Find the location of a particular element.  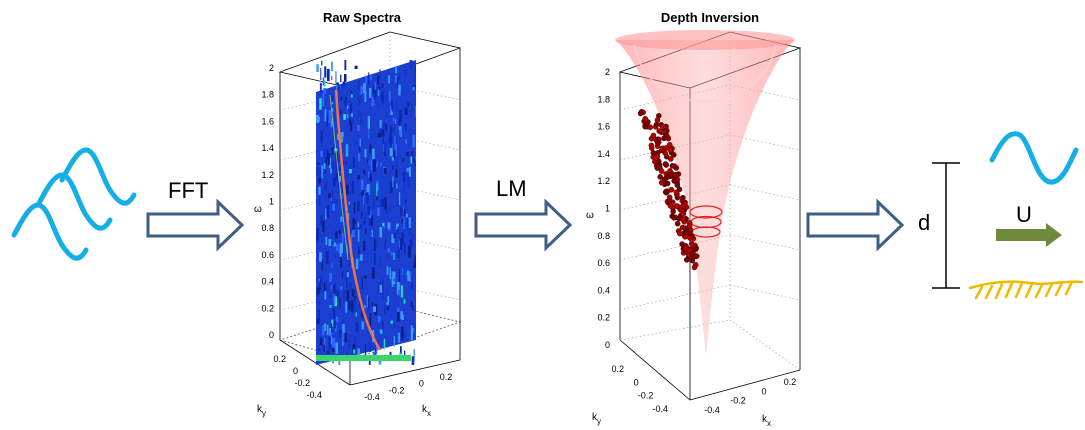

kx-tick-label: 0 is located at coordinates (421, 384).